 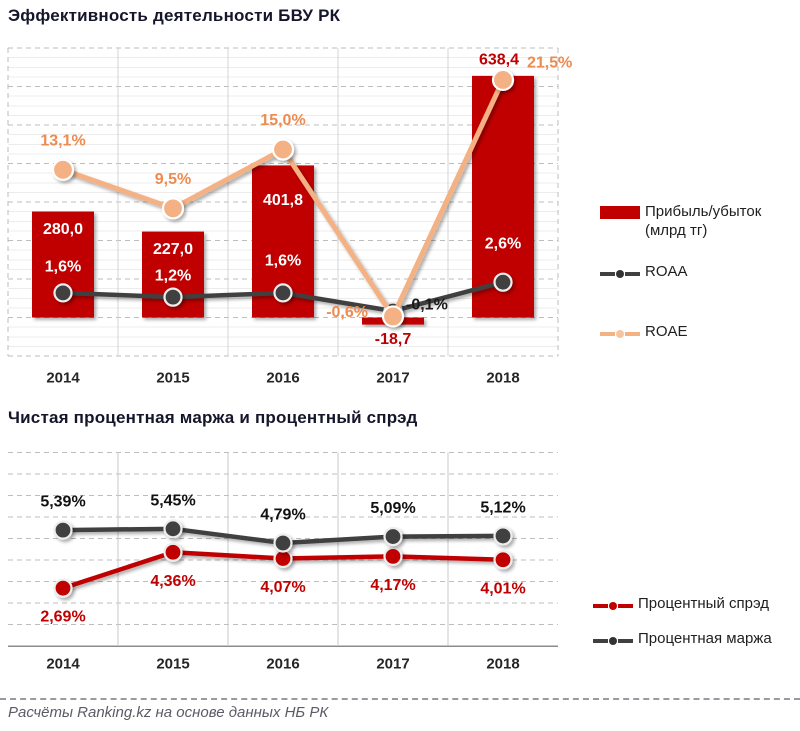 What do you see at coordinates (283, 293) in the screenshot?
I see `roaa-marker-2016` at bounding box center [283, 293].